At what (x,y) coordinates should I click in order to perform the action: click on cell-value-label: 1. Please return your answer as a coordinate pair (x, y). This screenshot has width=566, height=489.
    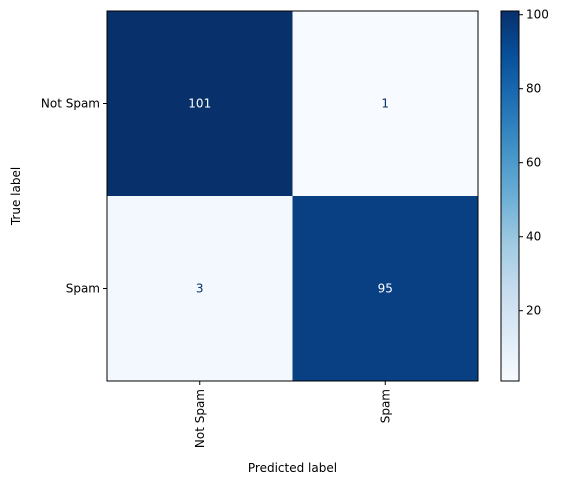
    Looking at the image, I should click on (385, 104).